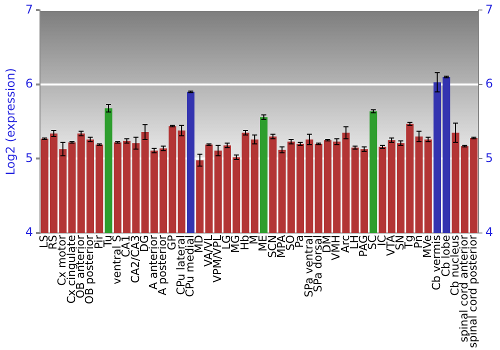 The height and width of the screenshot is (350, 500). I want to click on y-tick-label: 5, so click(29, 157).